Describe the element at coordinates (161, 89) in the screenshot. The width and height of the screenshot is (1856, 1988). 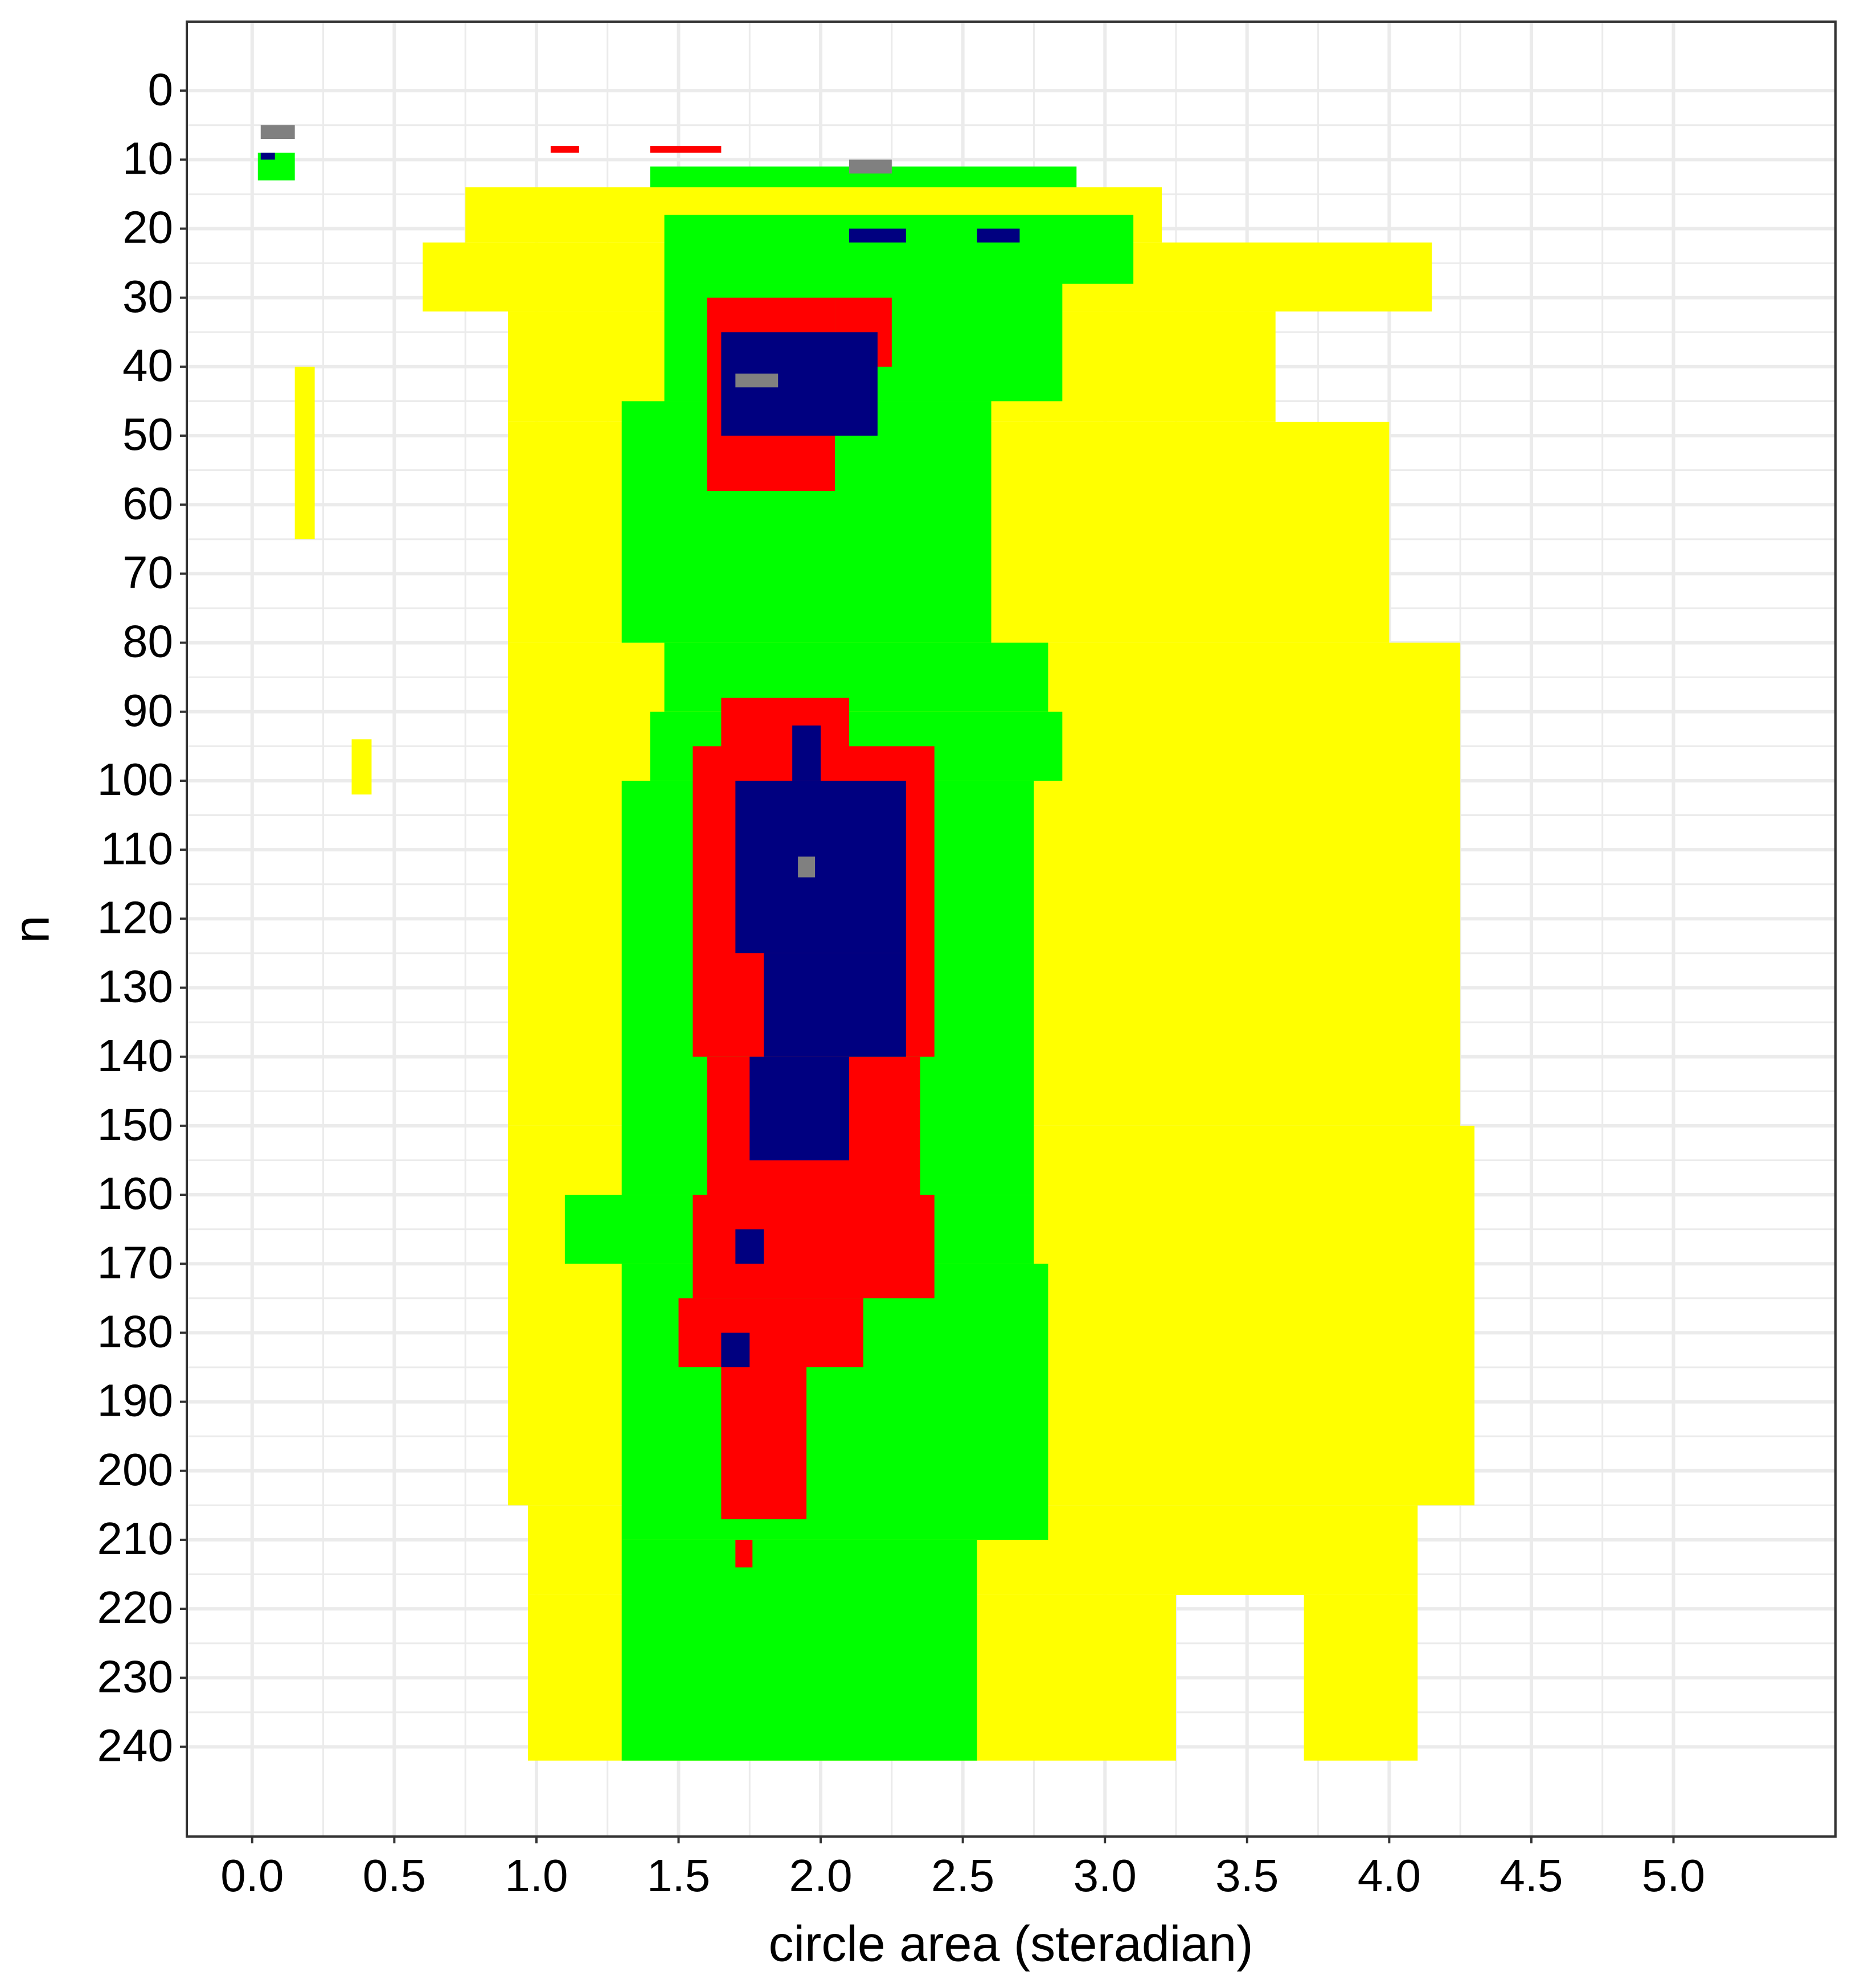
I see `y-tick-label: 0` at that location.